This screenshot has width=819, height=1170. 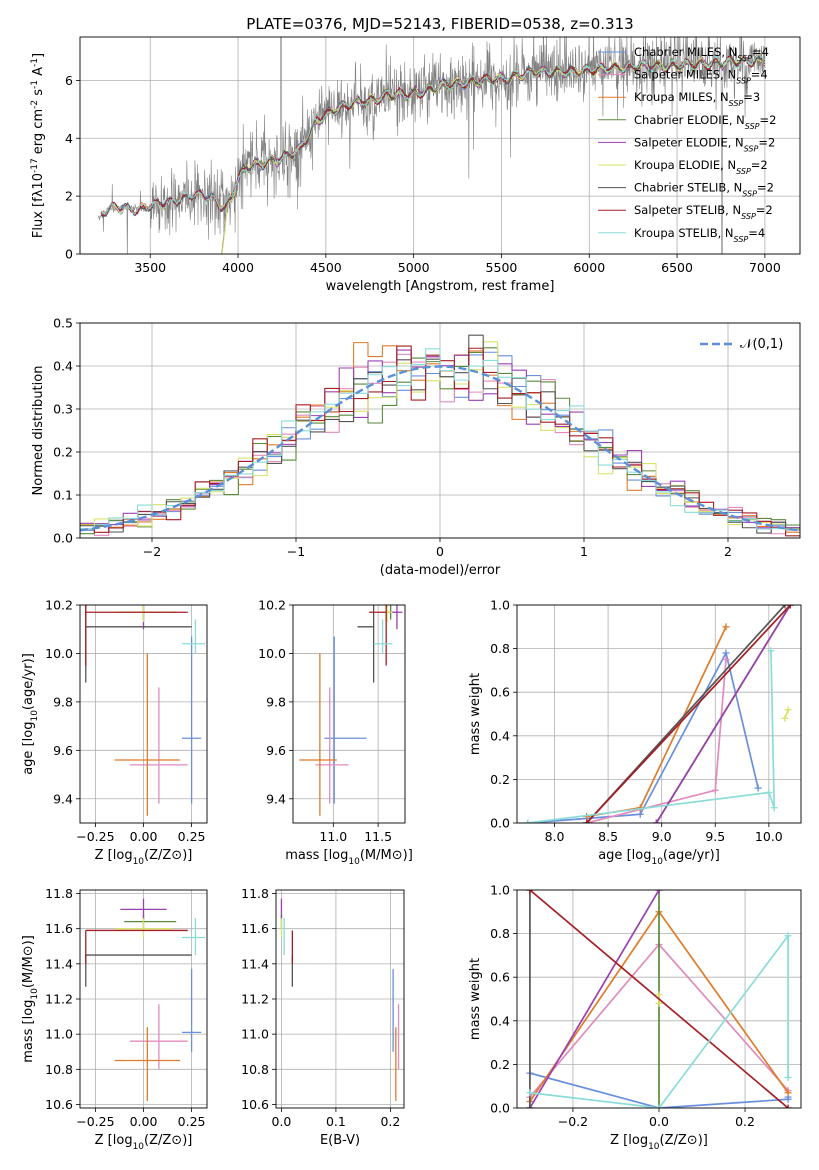 What do you see at coordinates (765, 267) in the screenshot?
I see `x-tick-label: 7000` at bounding box center [765, 267].